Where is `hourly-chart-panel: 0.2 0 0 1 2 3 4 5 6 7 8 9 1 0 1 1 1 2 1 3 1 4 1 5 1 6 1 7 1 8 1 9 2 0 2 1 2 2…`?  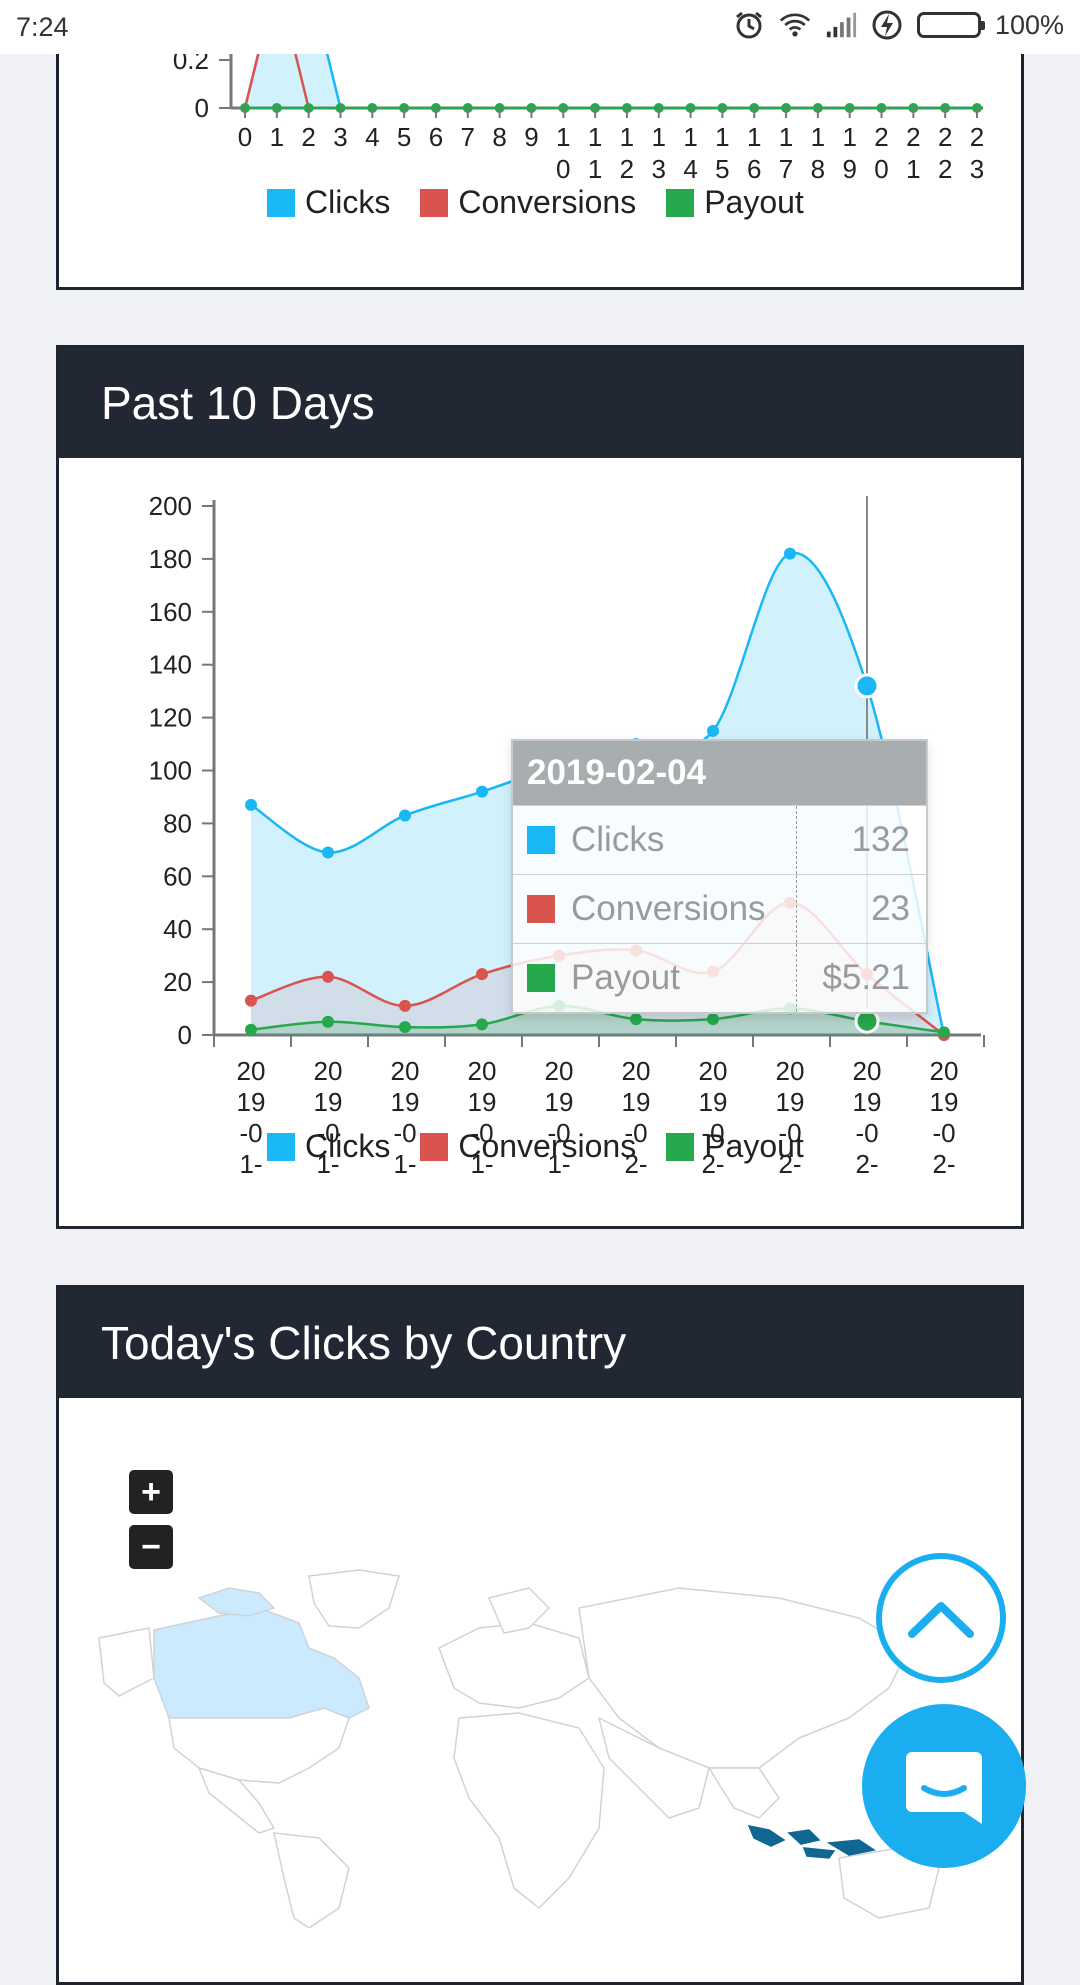 hourly-chart-panel: 0.2 0 0 1 2 3 4 5 6 7 8 9 1 0 1 1 1 2 1 3 1 4 1 5 1 6 1 7 1 8 1 9 2 0 2 1 2 2… is located at coordinates (540, 172).